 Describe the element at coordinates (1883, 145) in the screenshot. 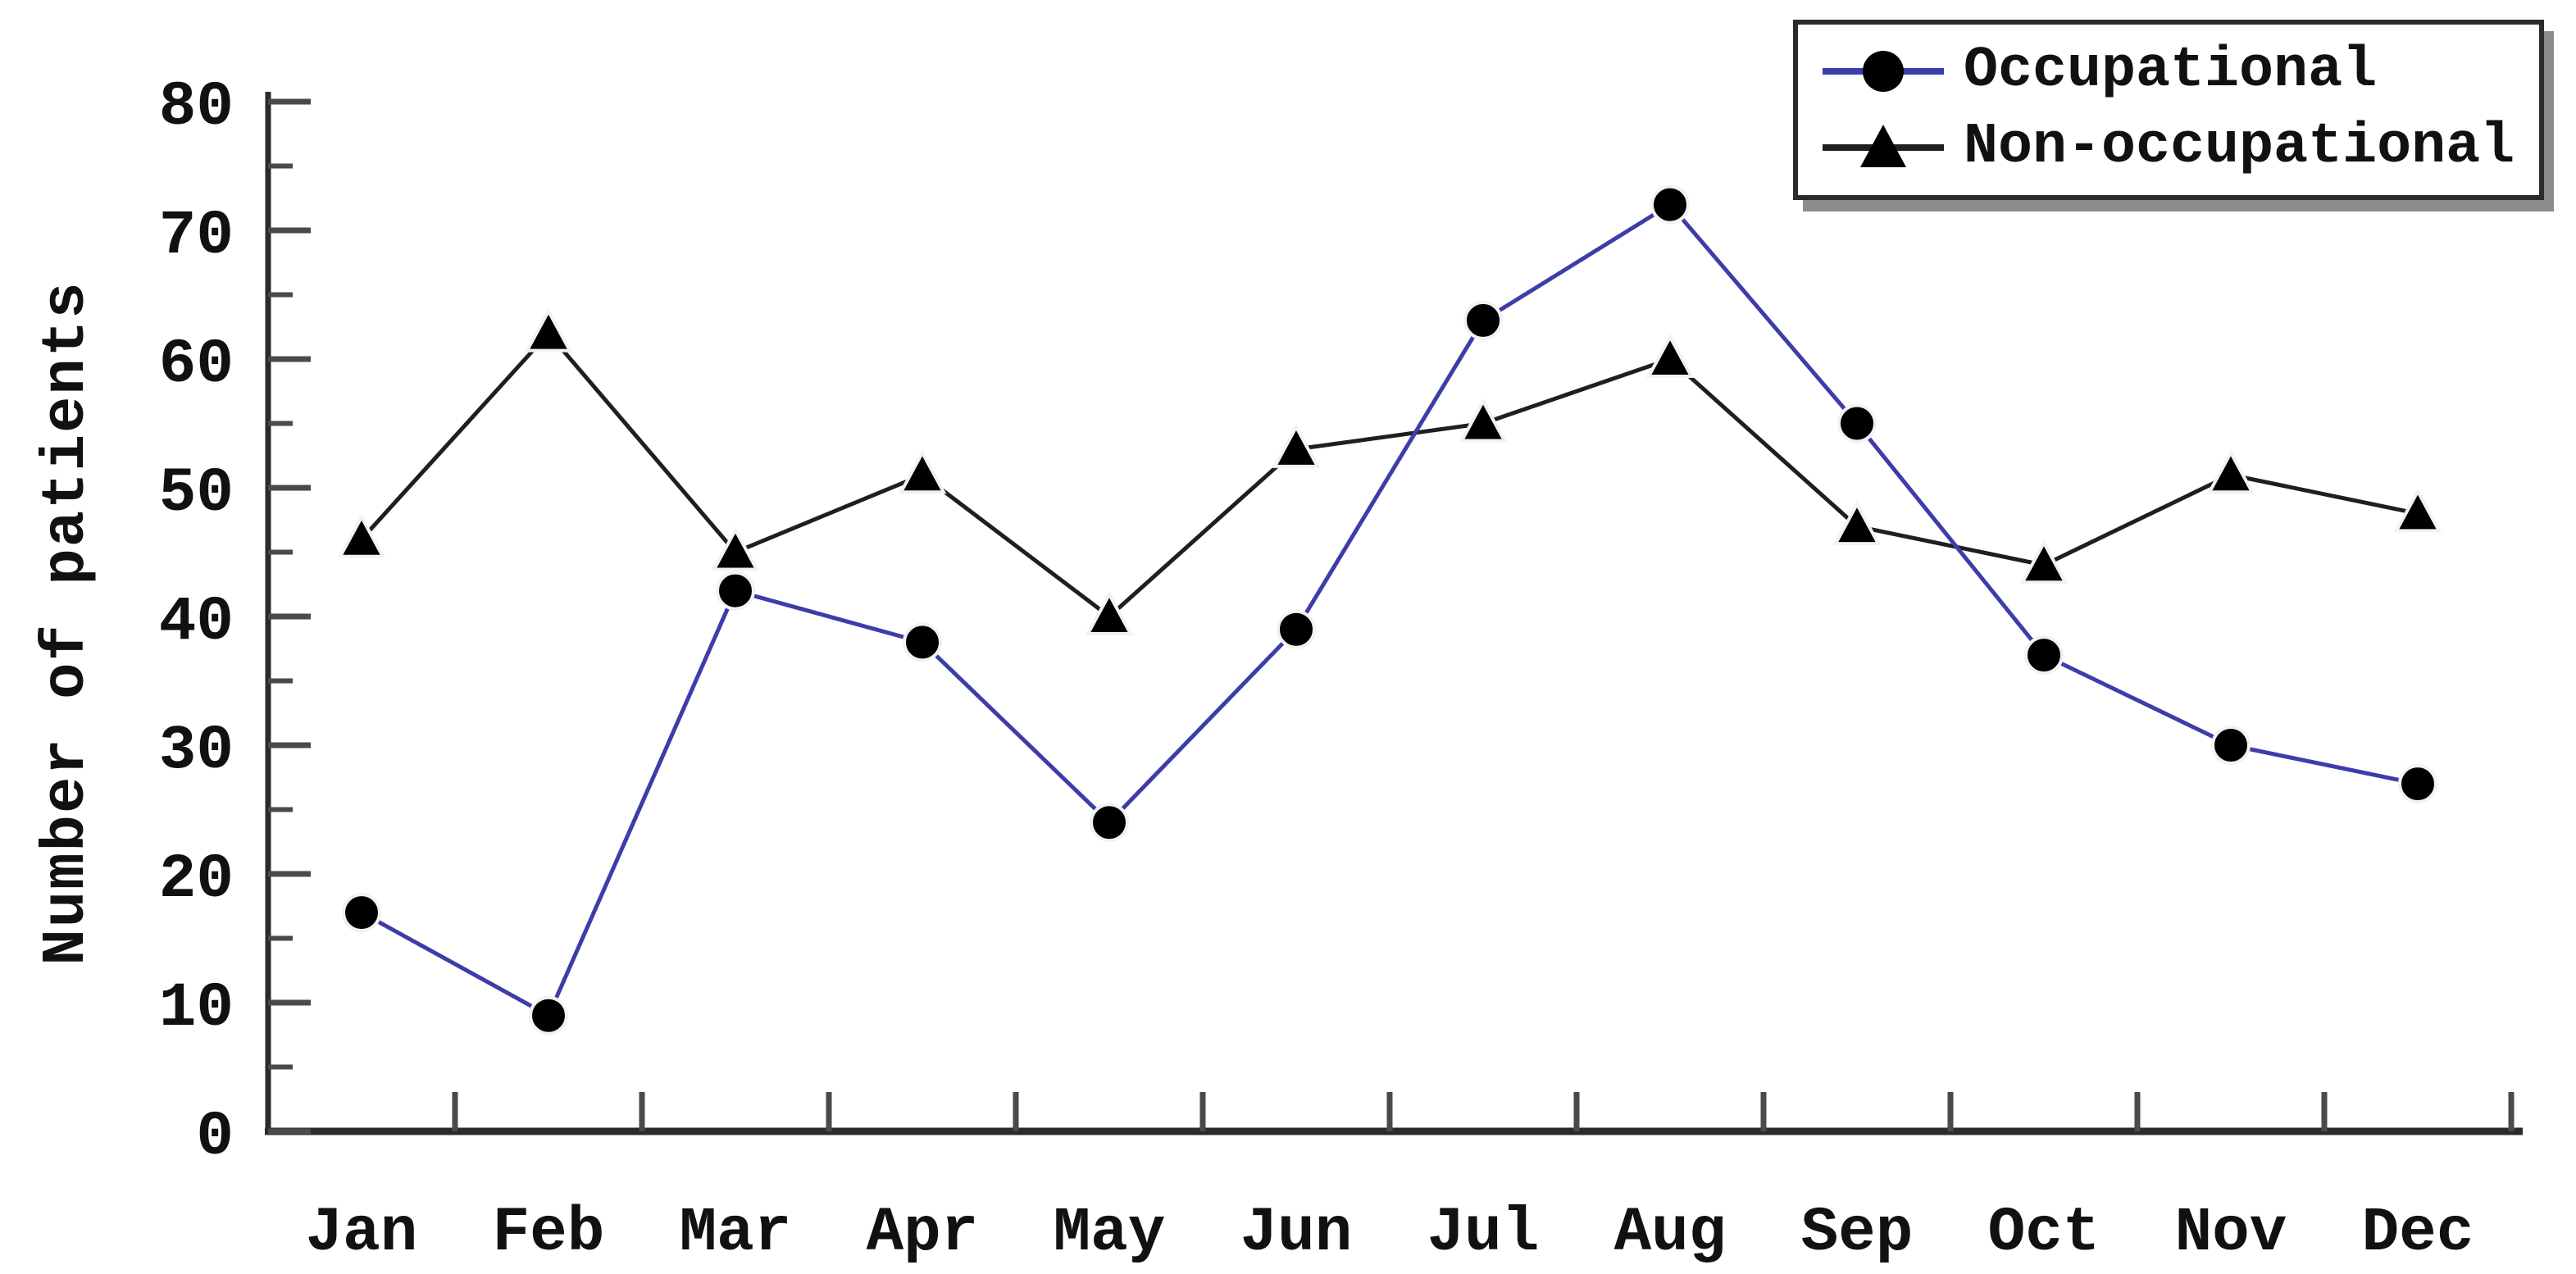

I see `non-occupational-triangle-marker-icon` at that location.